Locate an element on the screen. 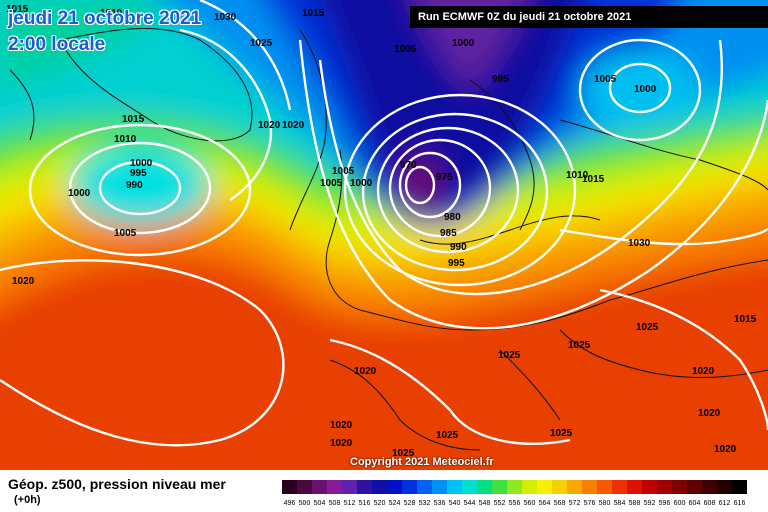  scale-value-label: 604 is located at coordinates (695, 503).